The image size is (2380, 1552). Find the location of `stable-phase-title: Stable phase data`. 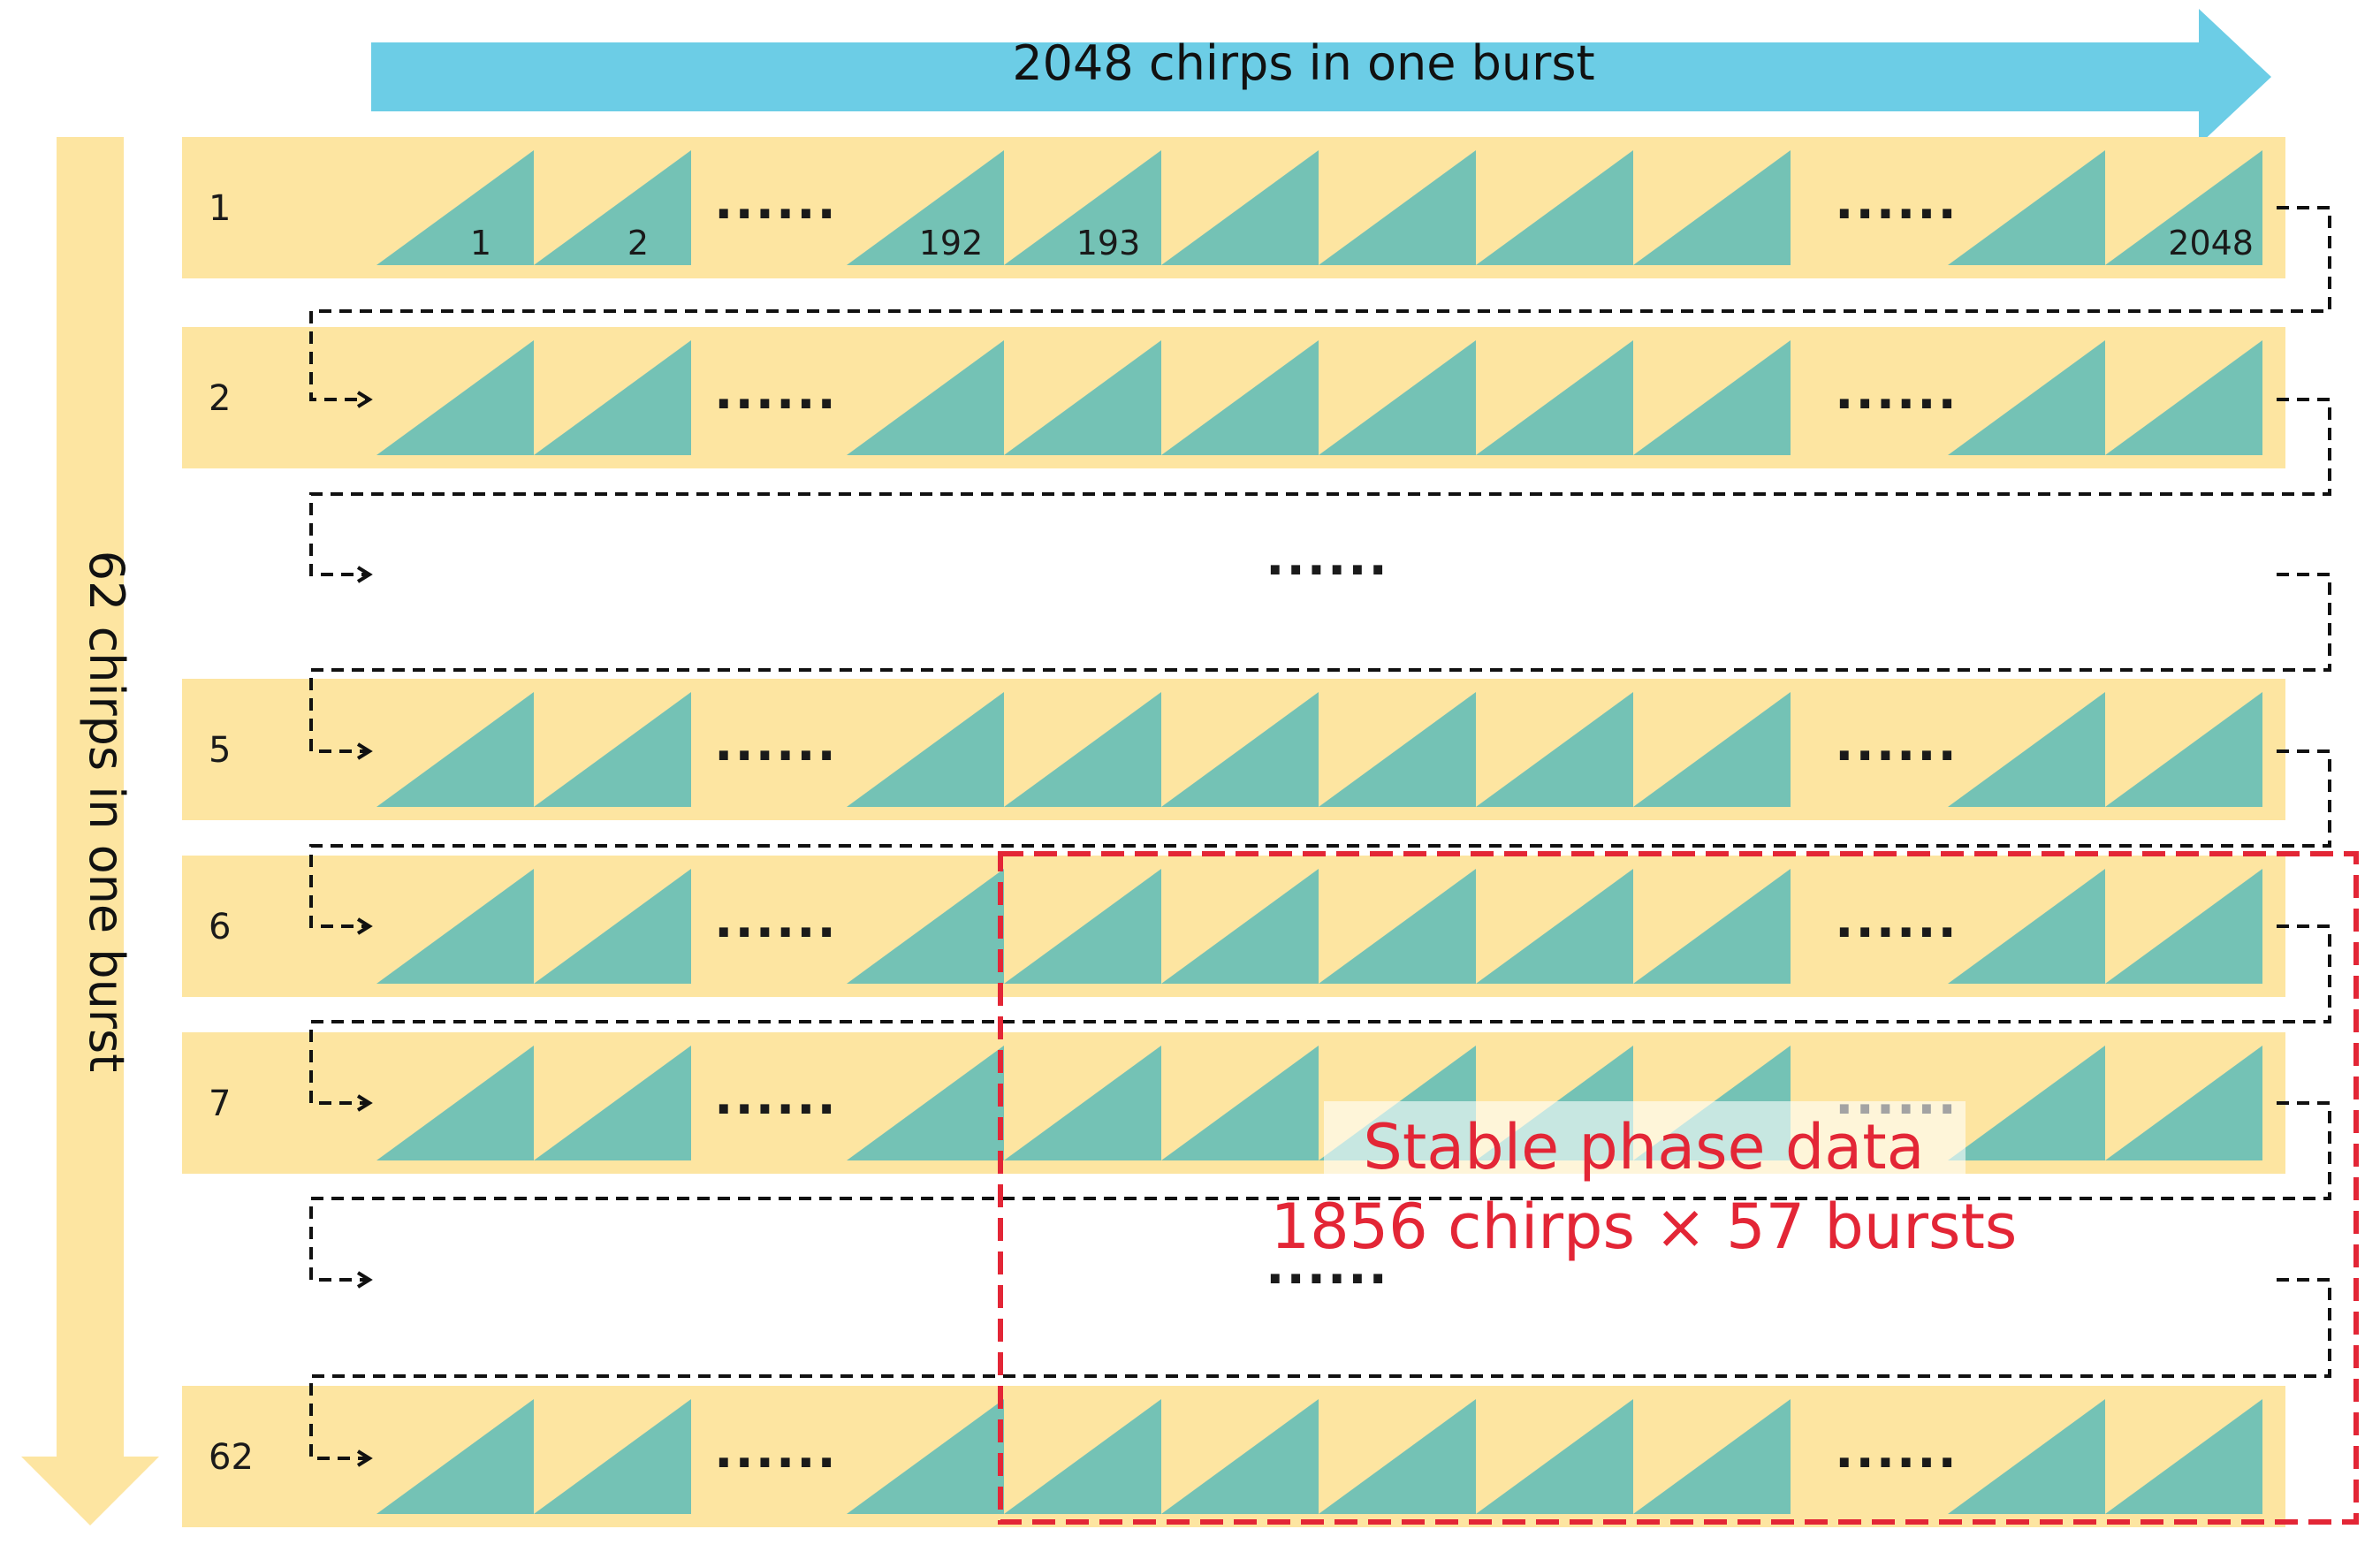

stable-phase-title: Stable phase data is located at coordinates (1643, 1147).